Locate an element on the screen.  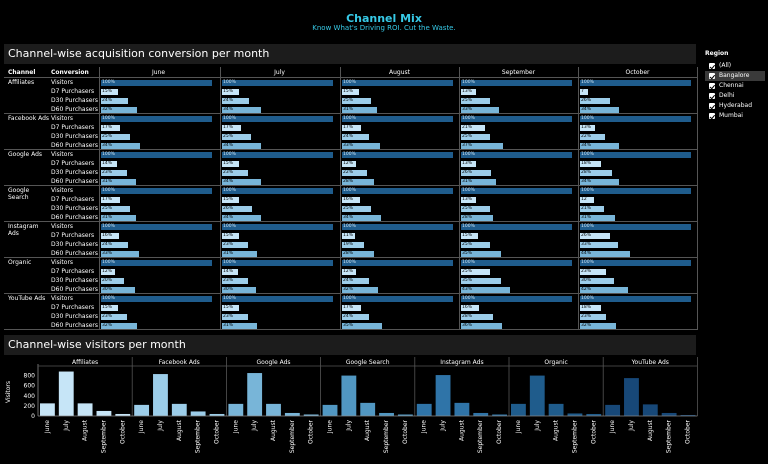
bar-value-label: 12% is located at coordinates (348, 163).